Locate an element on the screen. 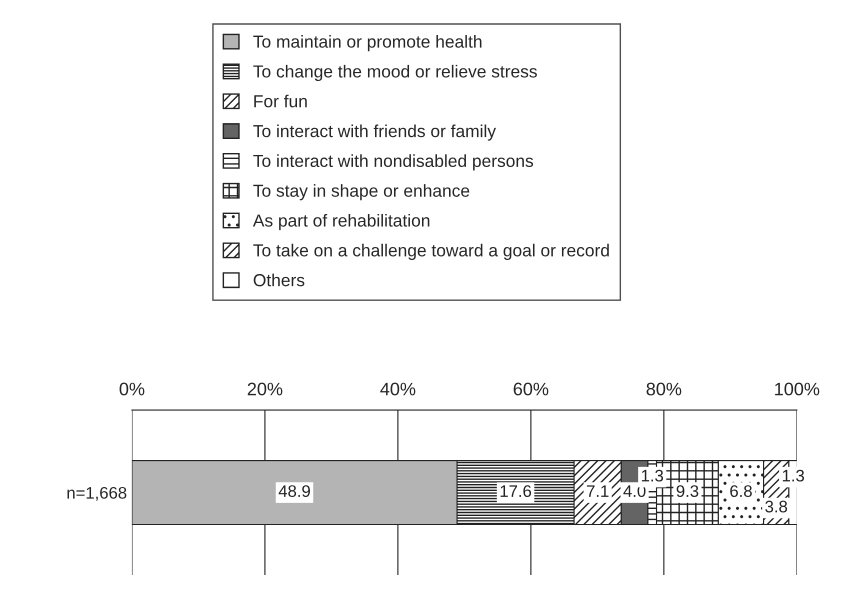  legend-label: For fun is located at coordinates (280, 101).